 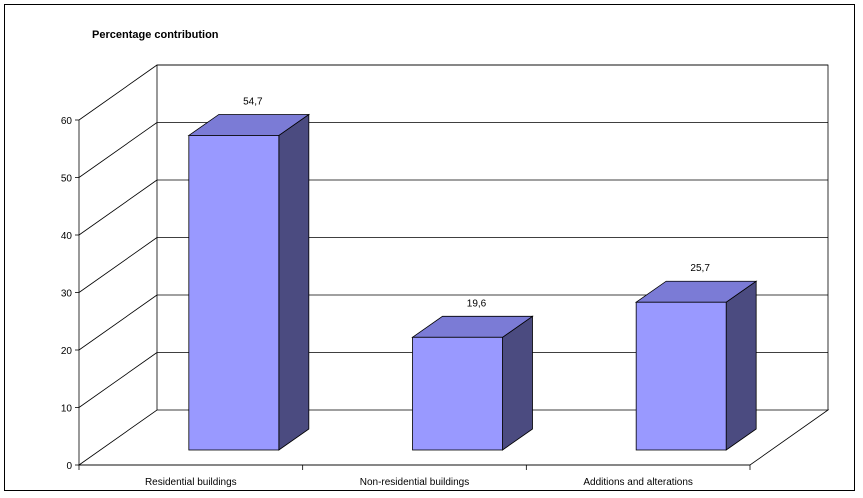 I want to click on data-label: 54,7, so click(x=253, y=101).